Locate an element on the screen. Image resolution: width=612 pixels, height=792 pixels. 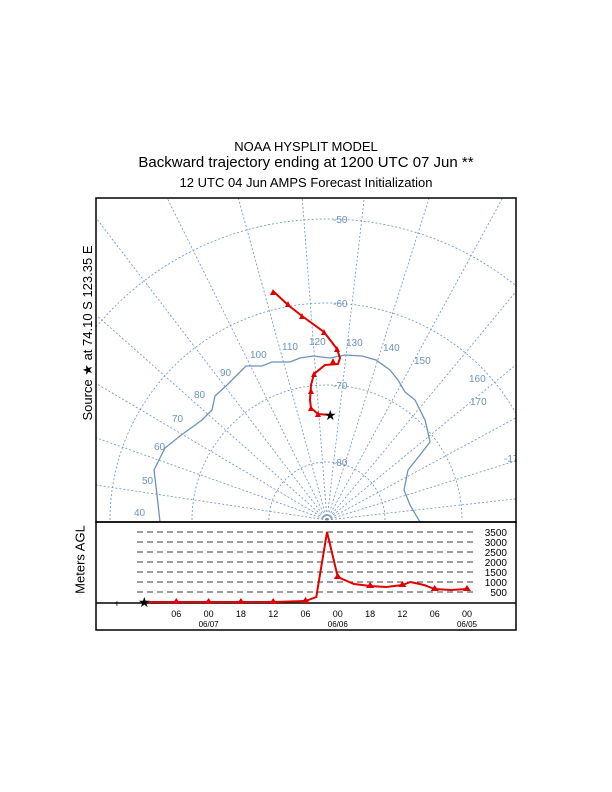
latitude-label: -50 is located at coordinates (340, 220).